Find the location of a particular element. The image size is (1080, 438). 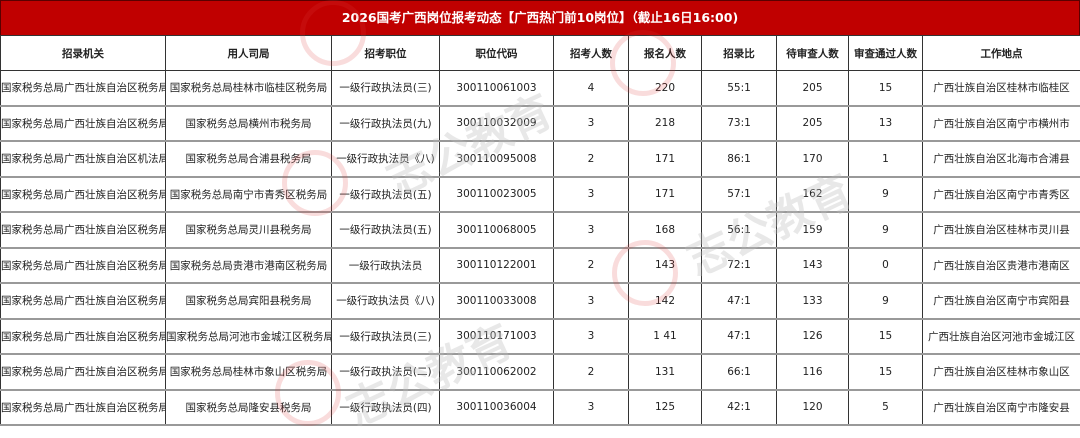

table-cell: 72:1 is located at coordinates (739, 266).